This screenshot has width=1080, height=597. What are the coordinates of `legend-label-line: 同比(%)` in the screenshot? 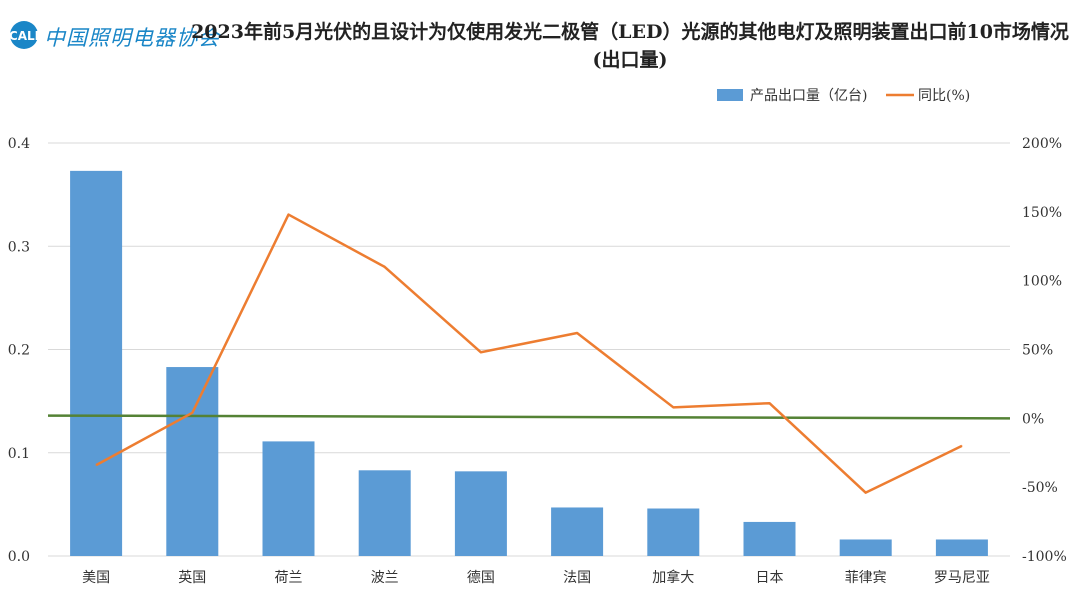 It's located at (944, 96).